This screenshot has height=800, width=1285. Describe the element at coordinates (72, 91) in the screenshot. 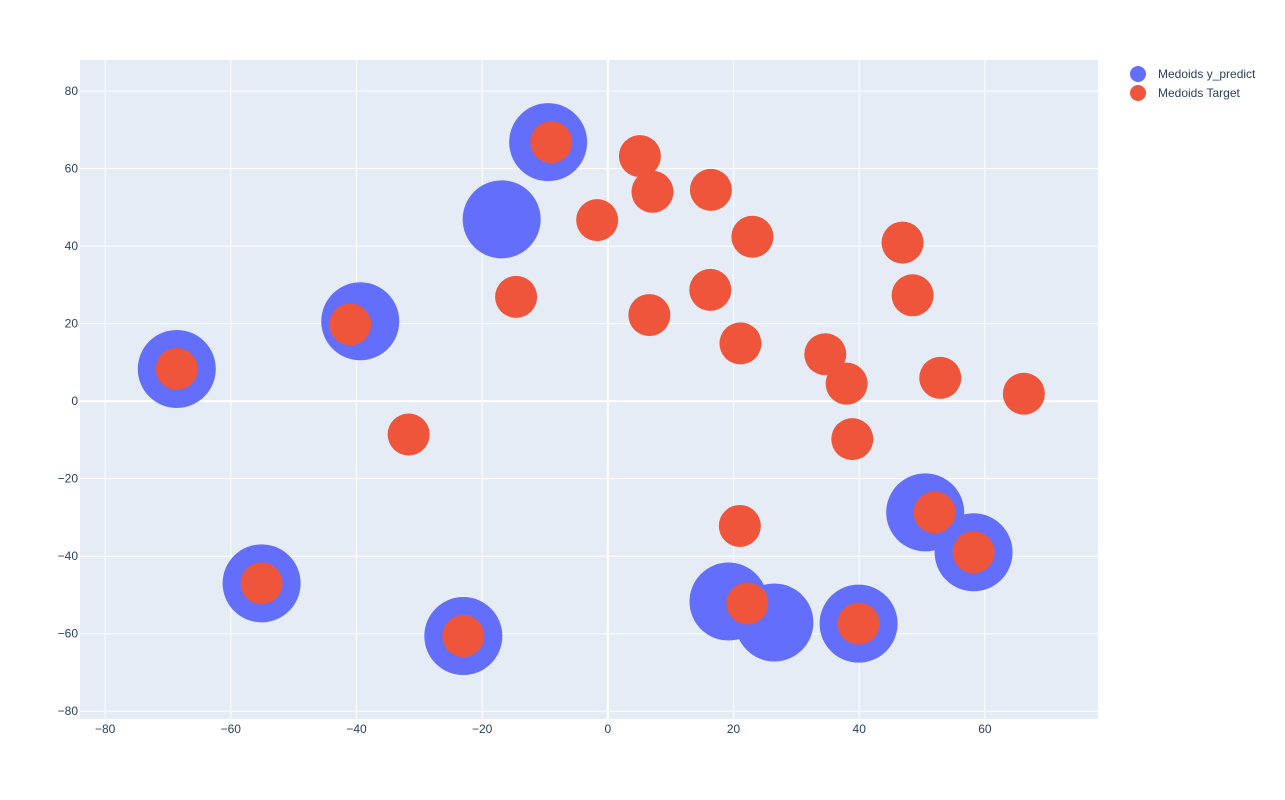

I see `y-tick-label: 80` at that location.